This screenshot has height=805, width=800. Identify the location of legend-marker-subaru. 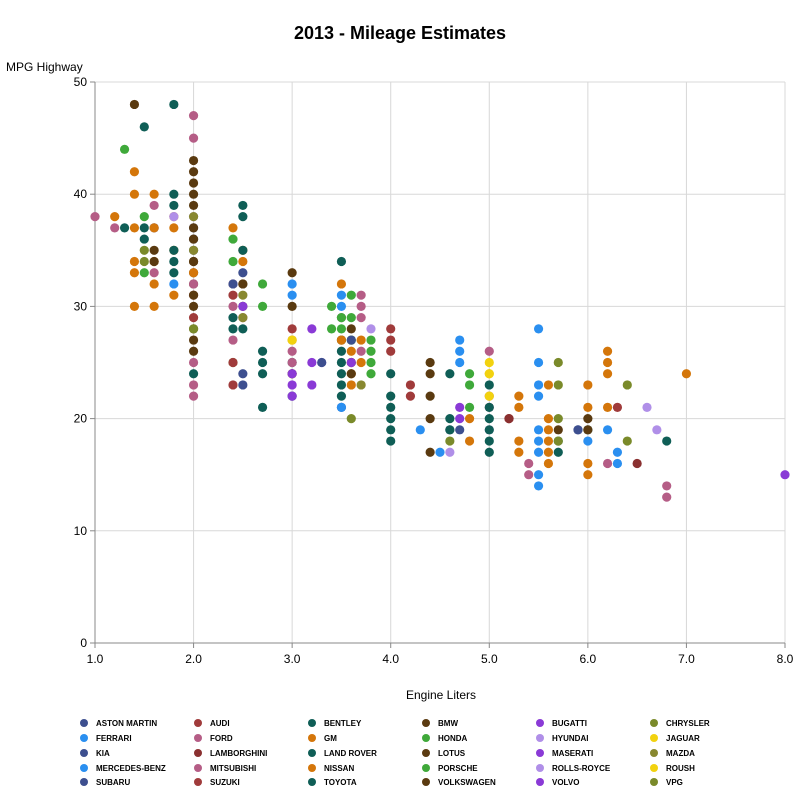
(84, 782).